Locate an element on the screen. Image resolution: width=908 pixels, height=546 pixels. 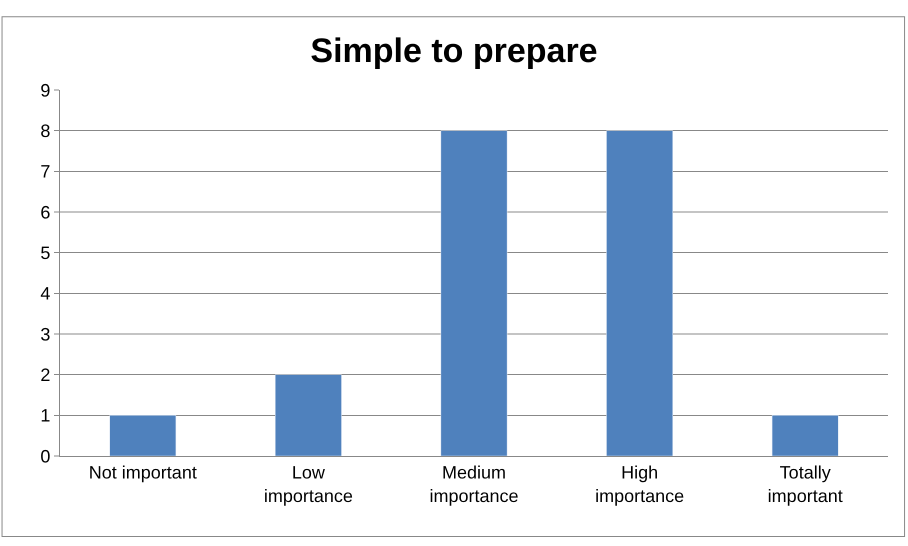
y-tick-label: 6 is located at coordinates (45, 212).